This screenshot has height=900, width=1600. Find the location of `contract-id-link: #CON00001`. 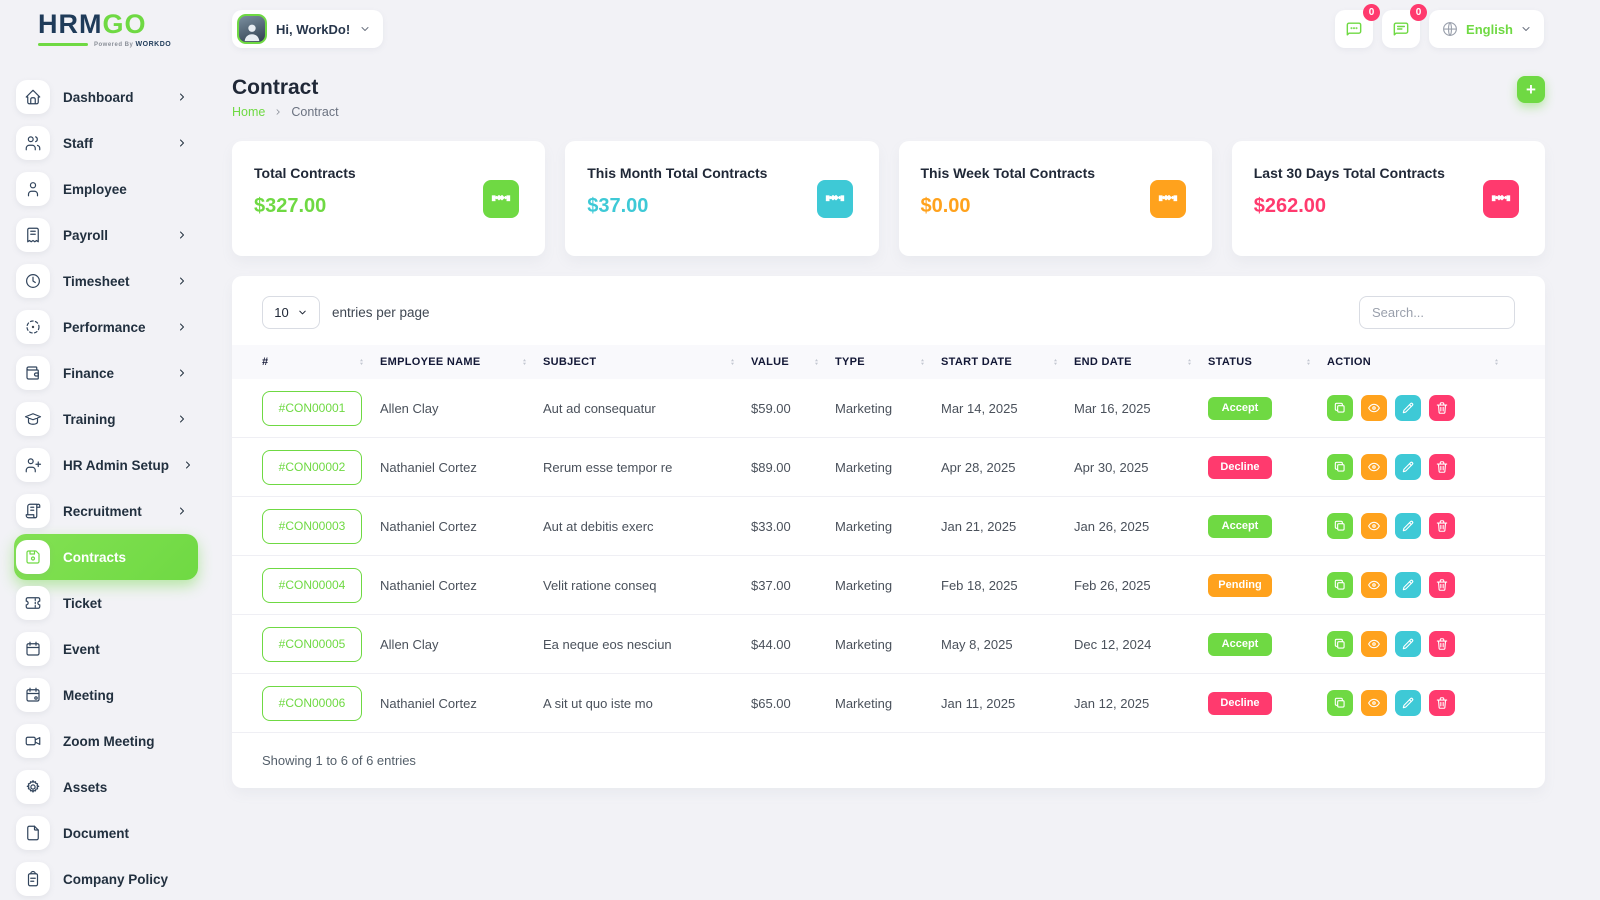

contract-id-link: #CON00001 is located at coordinates (312, 408).